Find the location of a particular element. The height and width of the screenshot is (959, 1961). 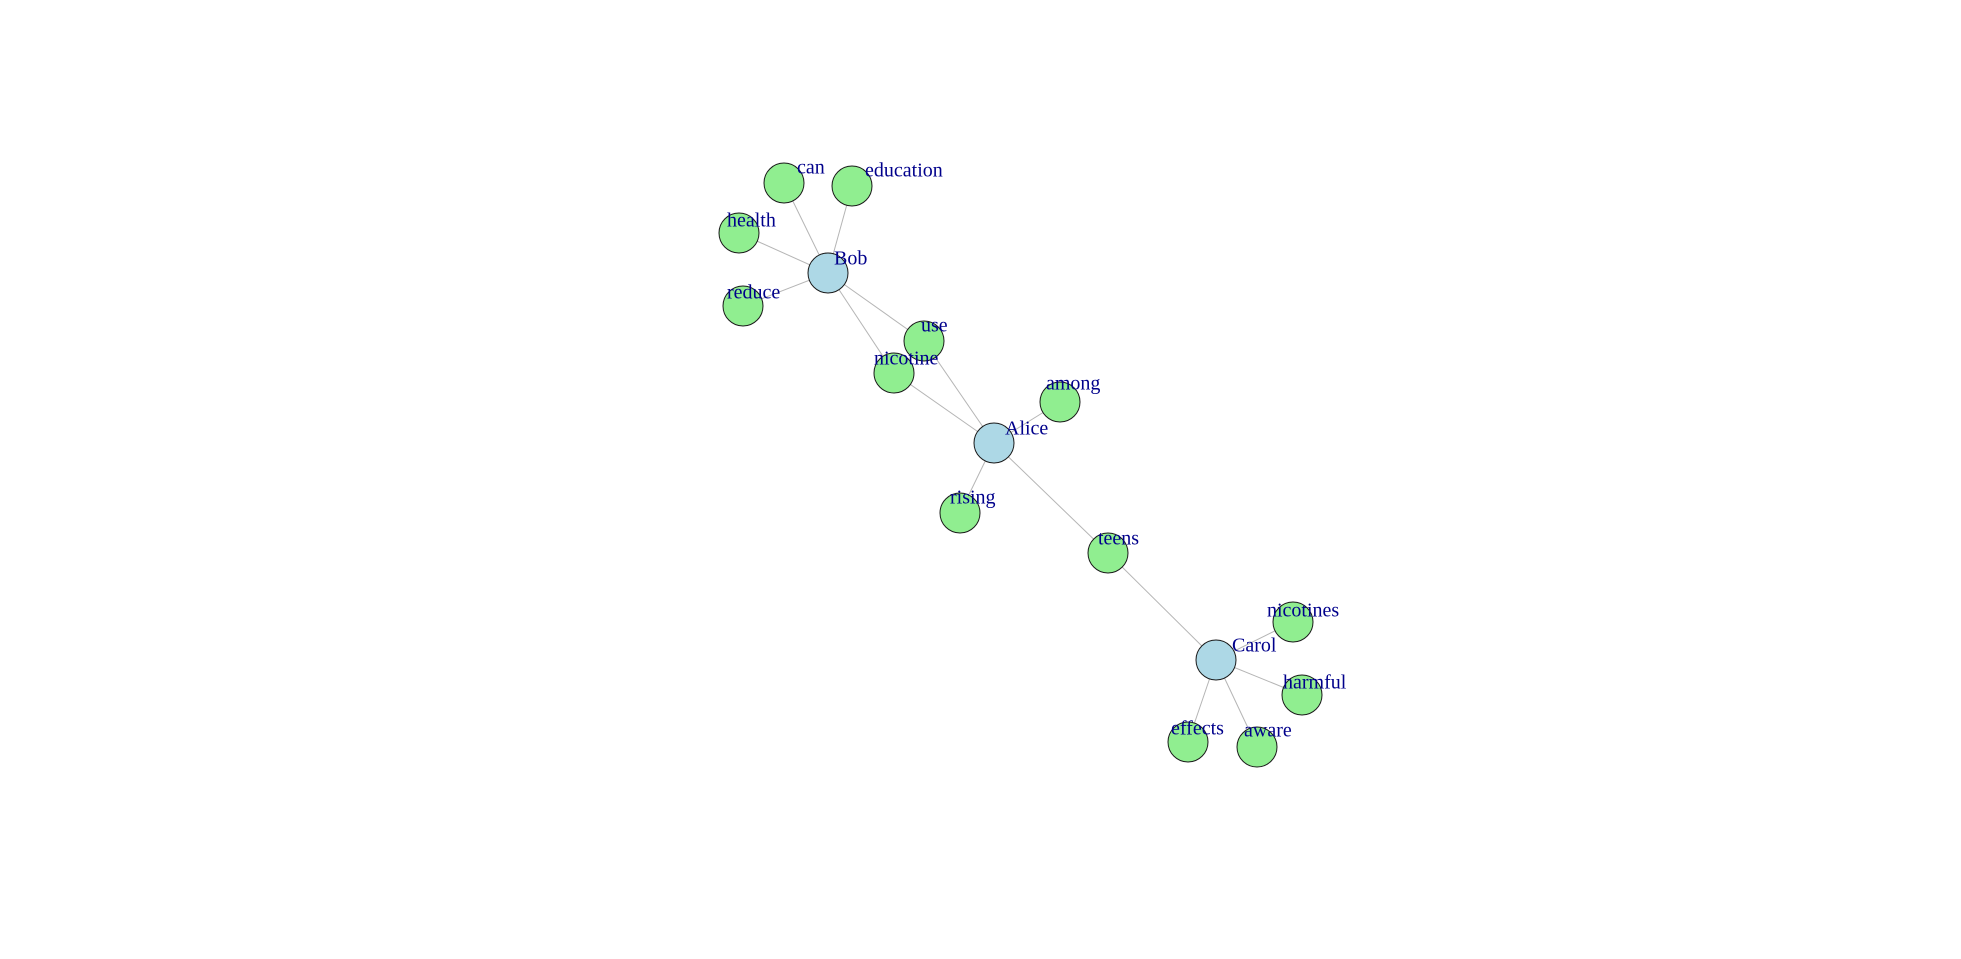

node-label-health: health is located at coordinates (751, 221).